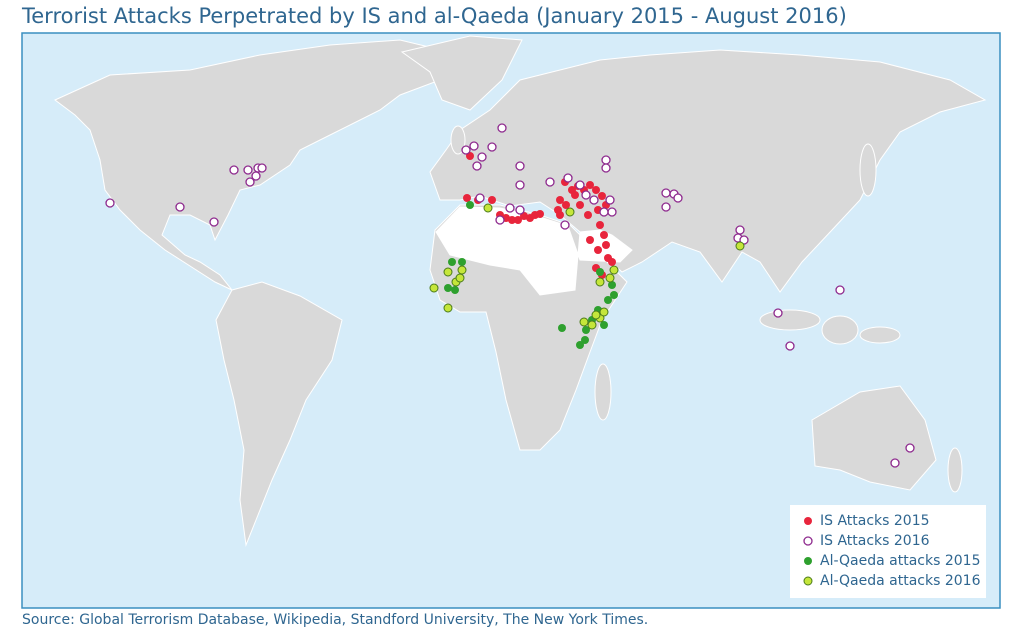 The image size is (1024, 641). I want to click on legend-label: IS Attacks 2015, so click(875, 521).